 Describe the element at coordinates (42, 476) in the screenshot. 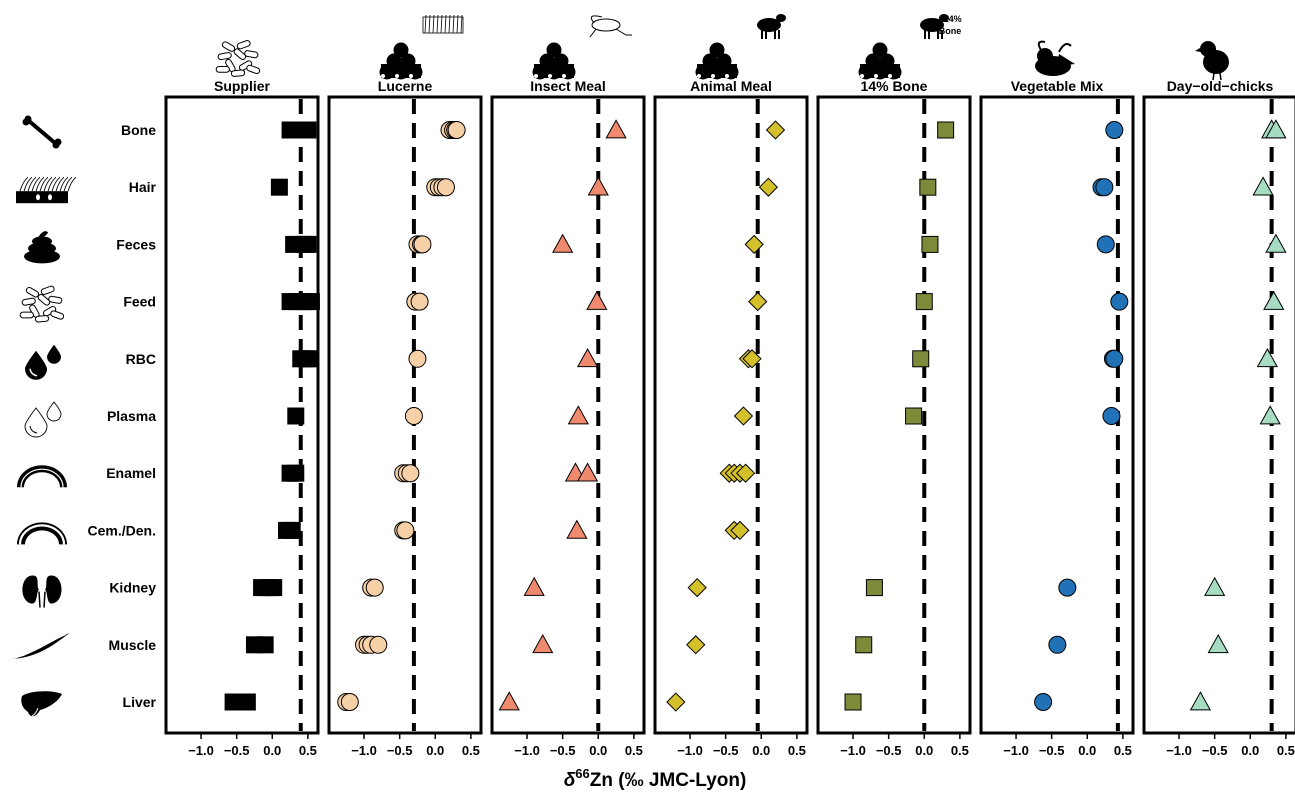

I see `enamel-icon` at that location.